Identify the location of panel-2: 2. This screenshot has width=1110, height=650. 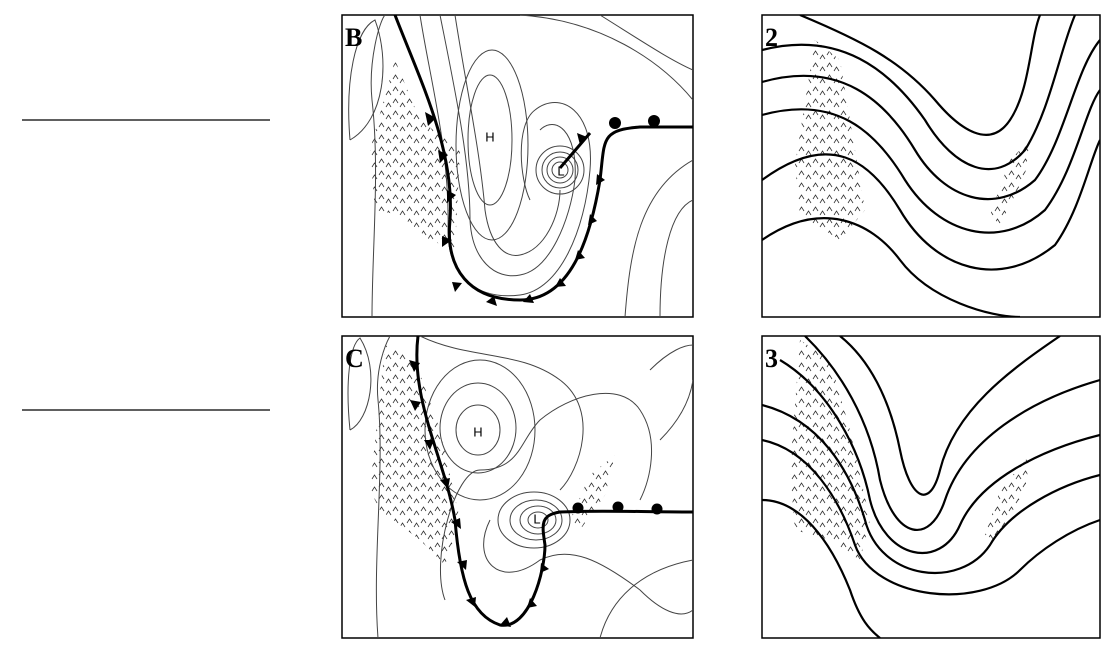
(931, 166).